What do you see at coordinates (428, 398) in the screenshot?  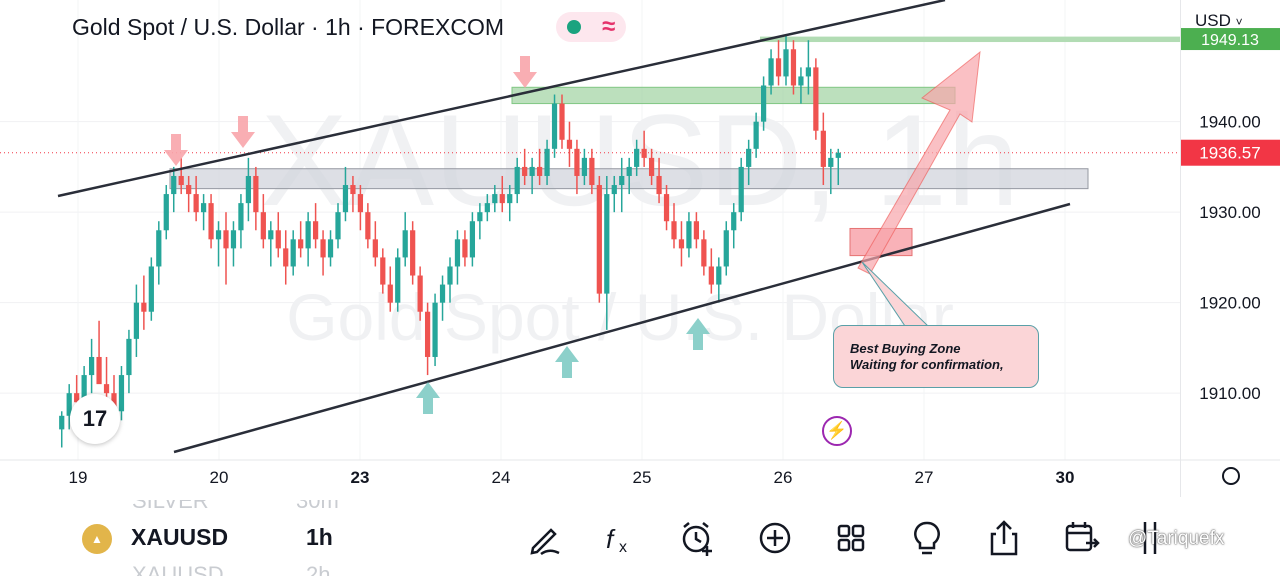 I see `up-arrow-icon` at bounding box center [428, 398].